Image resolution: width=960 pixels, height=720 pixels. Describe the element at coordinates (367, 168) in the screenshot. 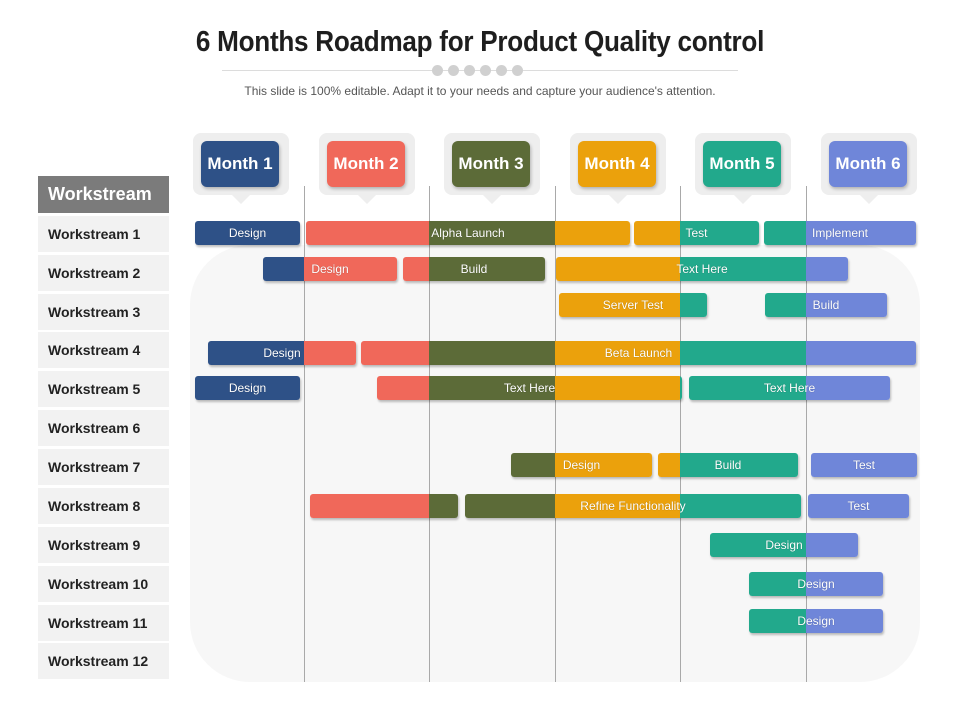

I see `month-2-badge: Month 2` at that location.